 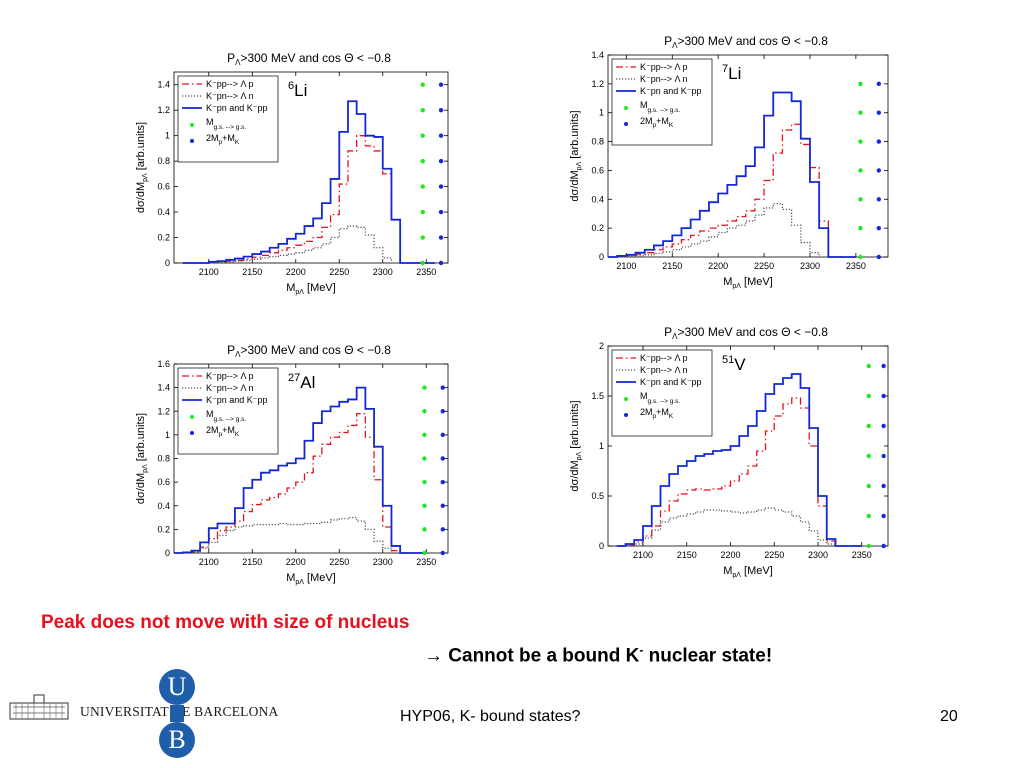 I want to click on peak-statement: Peak does not move with size of nucleus, so click(x=225, y=622).